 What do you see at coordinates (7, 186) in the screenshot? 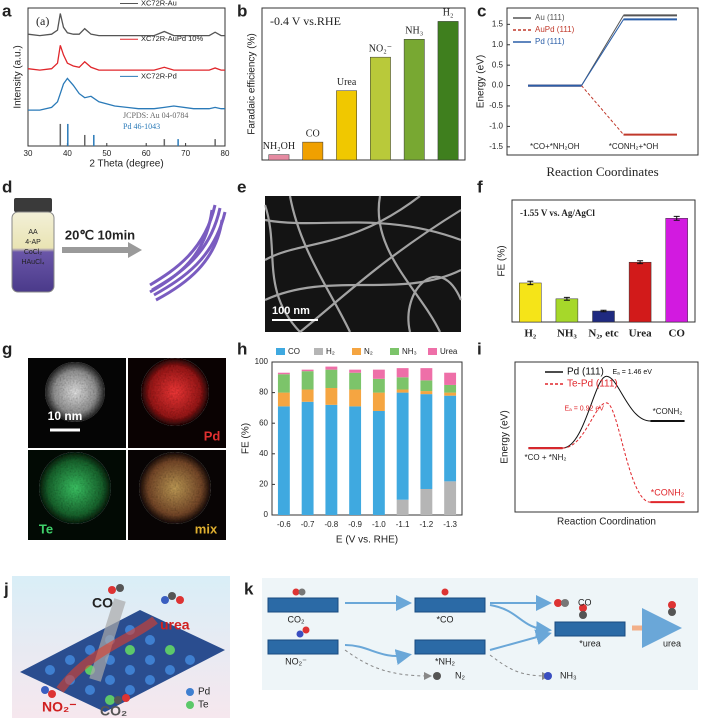
I see `panel-label: d` at bounding box center [7, 186].